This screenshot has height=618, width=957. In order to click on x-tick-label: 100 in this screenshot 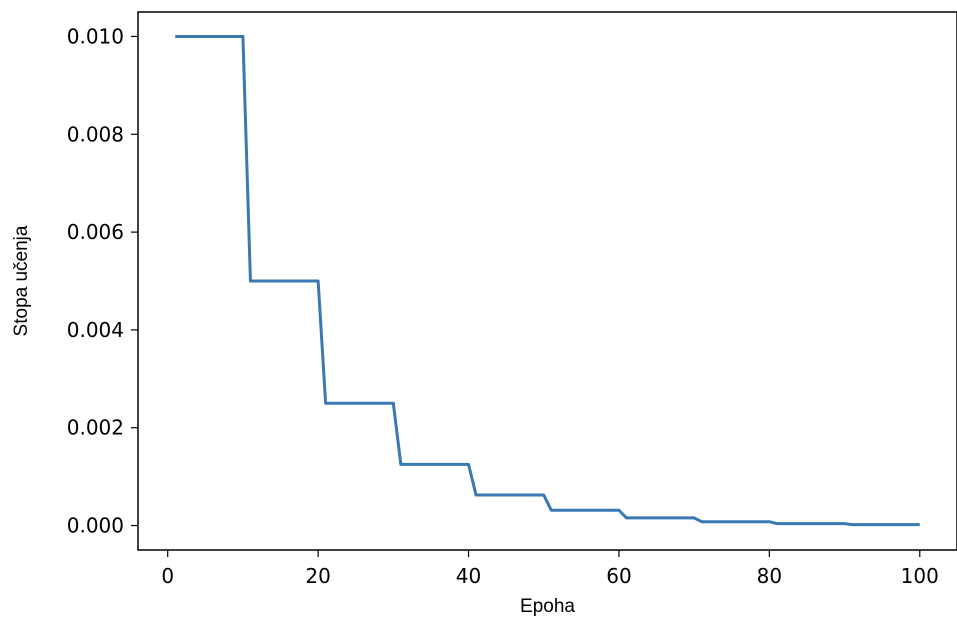, I will do `click(920, 576)`.